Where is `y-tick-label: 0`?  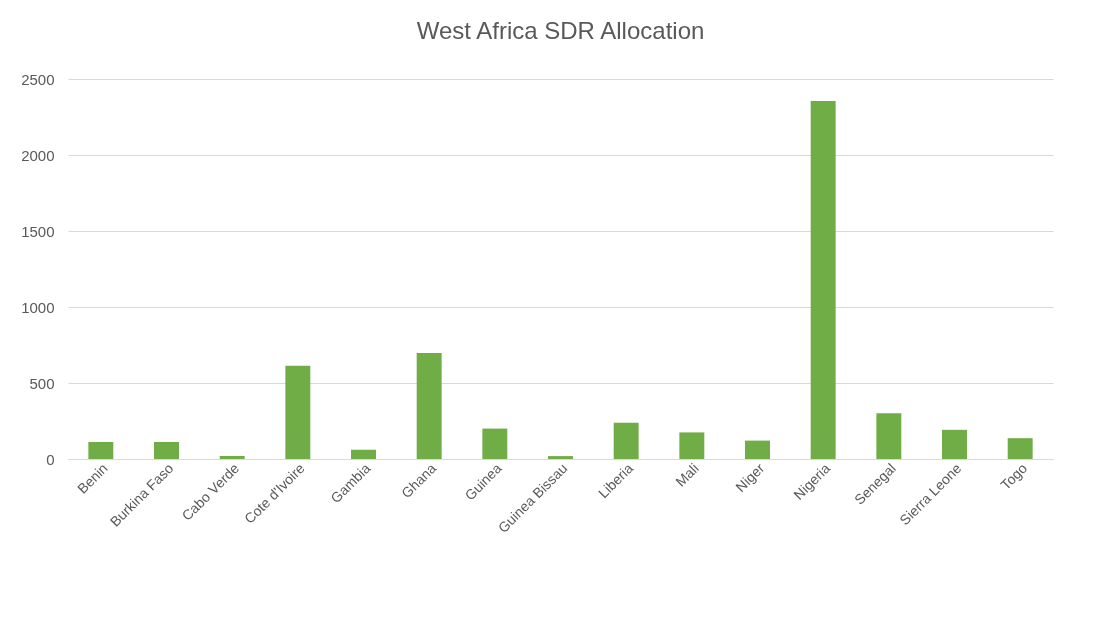
y-tick-label: 0 is located at coordinates (50, 459).